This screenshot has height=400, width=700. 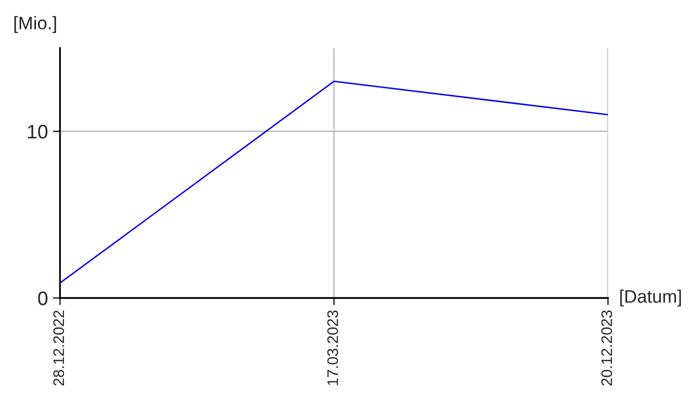 I want to click on y-axis-title: [Mio.], so click(x=35, y=24).